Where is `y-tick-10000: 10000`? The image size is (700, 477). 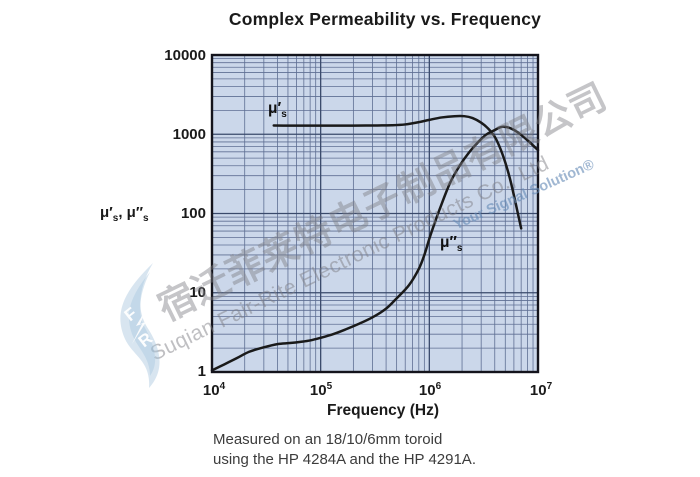 y-tick-10000: 10000 is located at coordinates (185, 55).